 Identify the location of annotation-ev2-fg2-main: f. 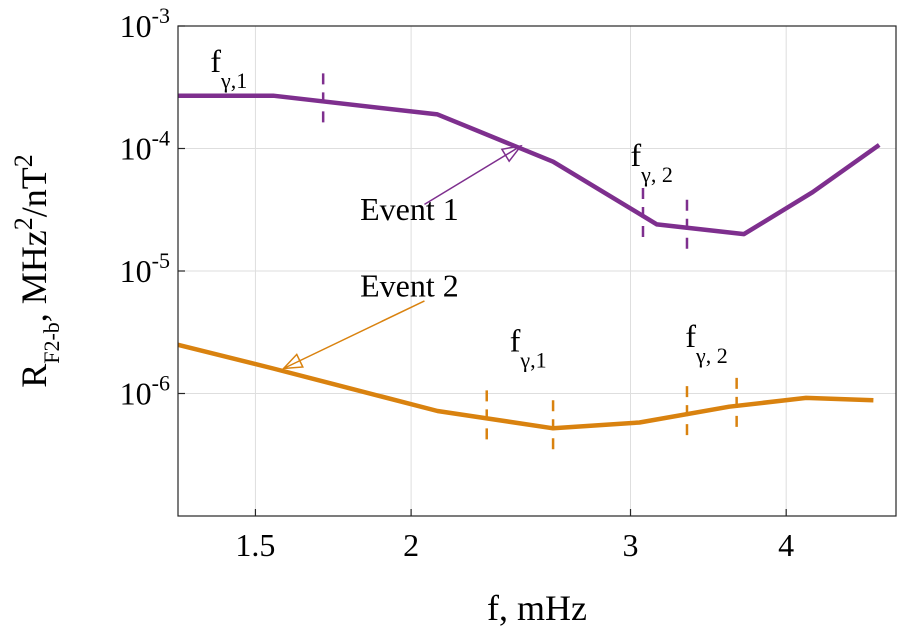
(690, 336).